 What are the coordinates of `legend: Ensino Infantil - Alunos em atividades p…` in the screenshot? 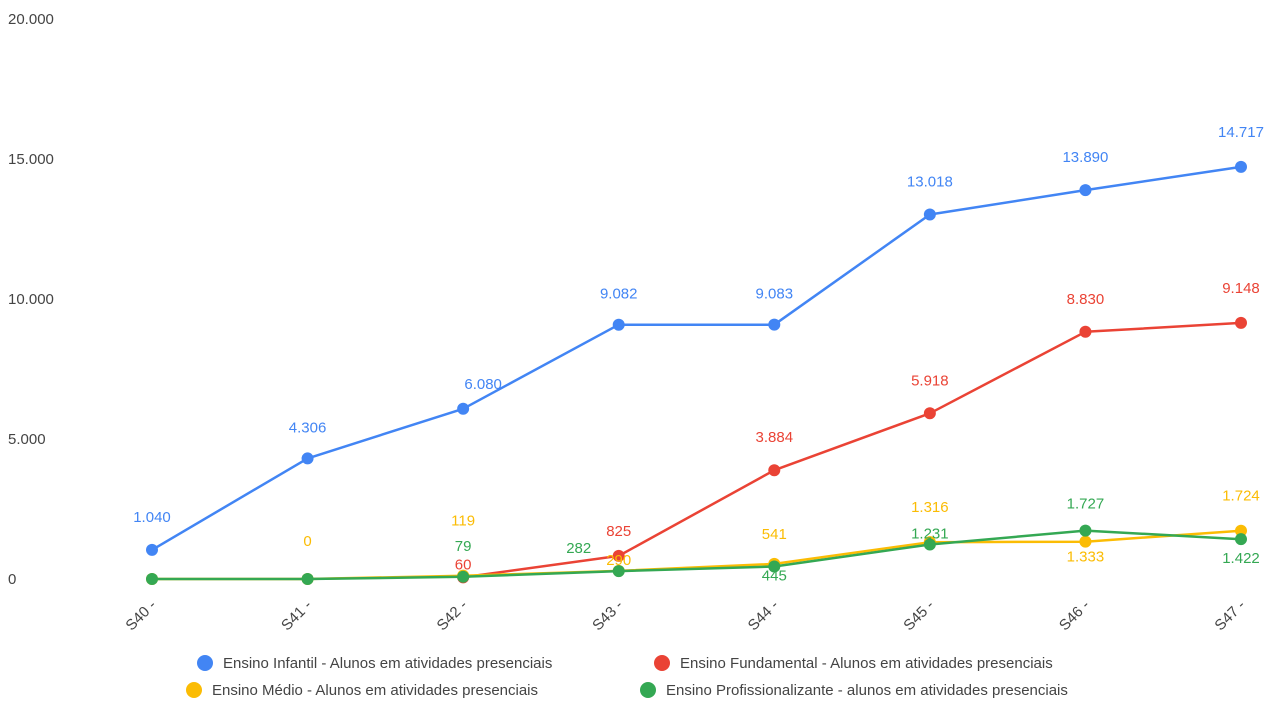 It's located at (627, 677).